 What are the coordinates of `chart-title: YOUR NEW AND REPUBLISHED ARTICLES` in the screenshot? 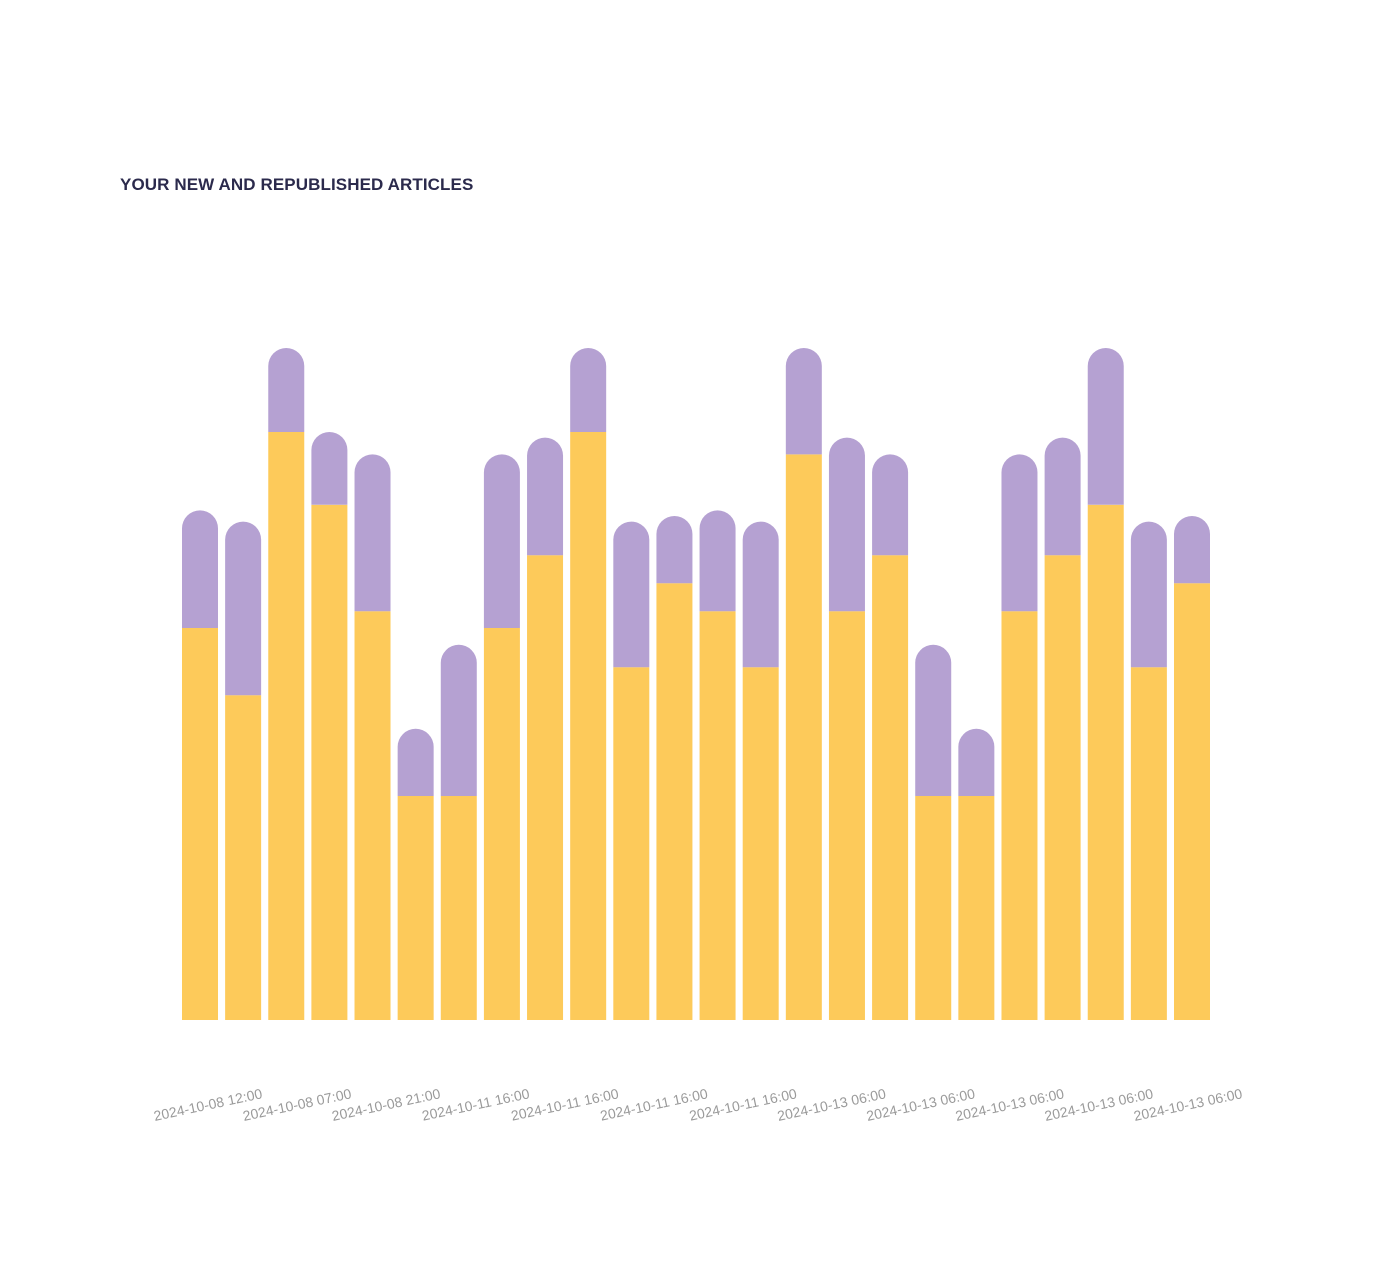 It's located at (297, 184).